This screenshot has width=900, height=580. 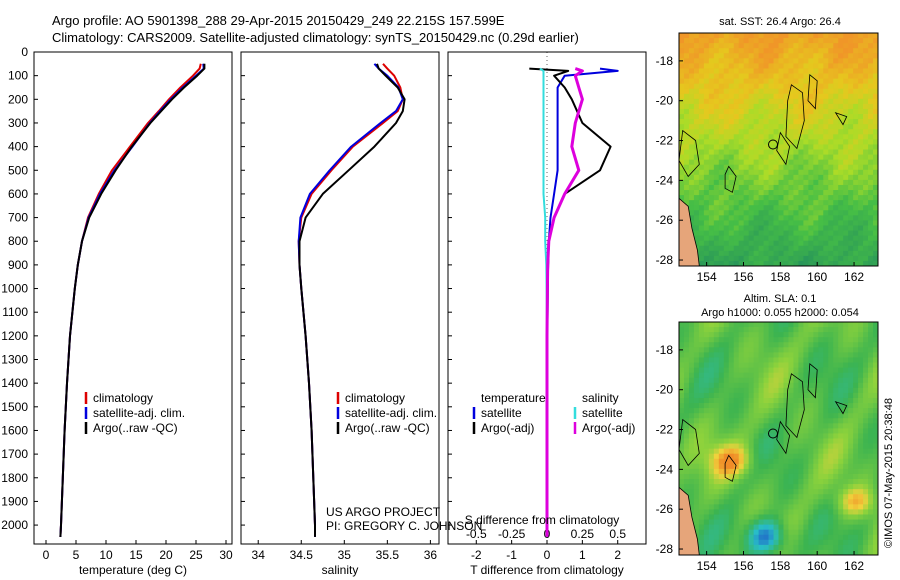 What do you see at coordinates (130, 300) in the screenshot?
I see `series-line-climatology` at bounding box center [130, 300].